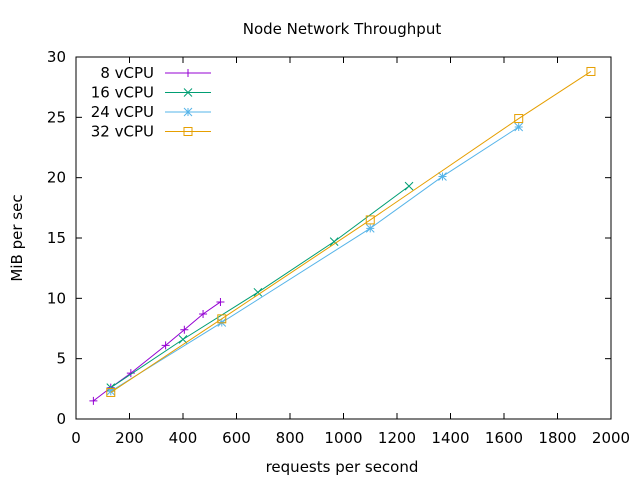 The width and height of the screenshot is (640, 480). Describe the element at coordinates (56, 238) in the screenshot. I see `y-tick-label: 15` at that location.